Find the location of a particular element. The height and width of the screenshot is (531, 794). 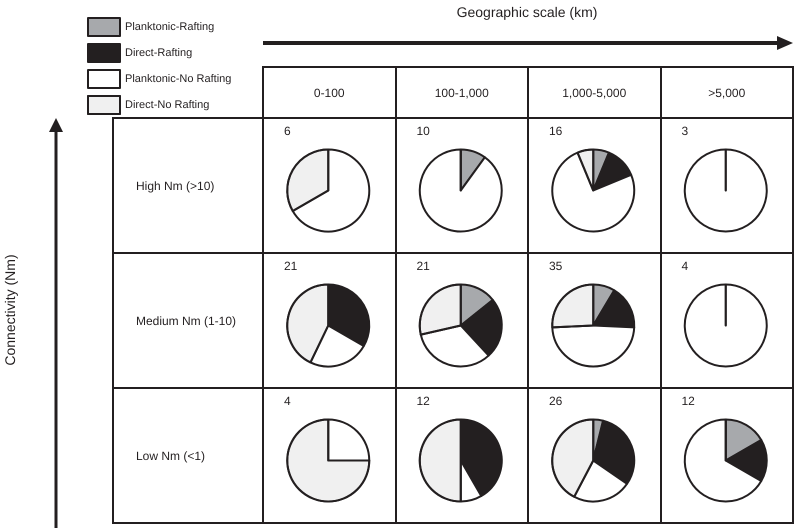

text: 16 is located at coordinates (556, 131).